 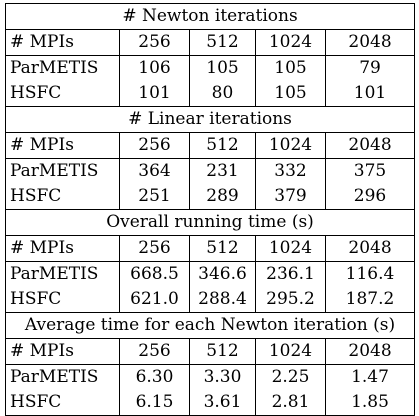 What do you see at coordinates (370, 171) in the screenshot?
I see `value-cell: 375` at bounding box center [370, 171].